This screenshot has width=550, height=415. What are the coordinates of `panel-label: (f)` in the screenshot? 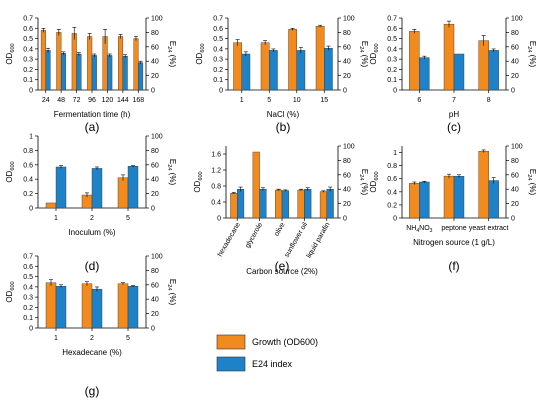 It's located at (453, 266).